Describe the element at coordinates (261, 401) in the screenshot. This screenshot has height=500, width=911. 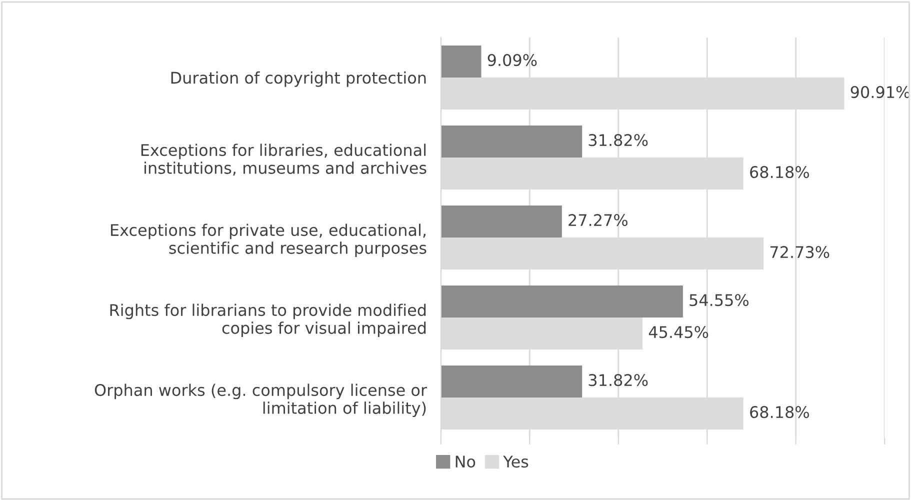
I see `y-tick-label: Orphan works (e.g. compulsory license or limitation of liability)` at that location.